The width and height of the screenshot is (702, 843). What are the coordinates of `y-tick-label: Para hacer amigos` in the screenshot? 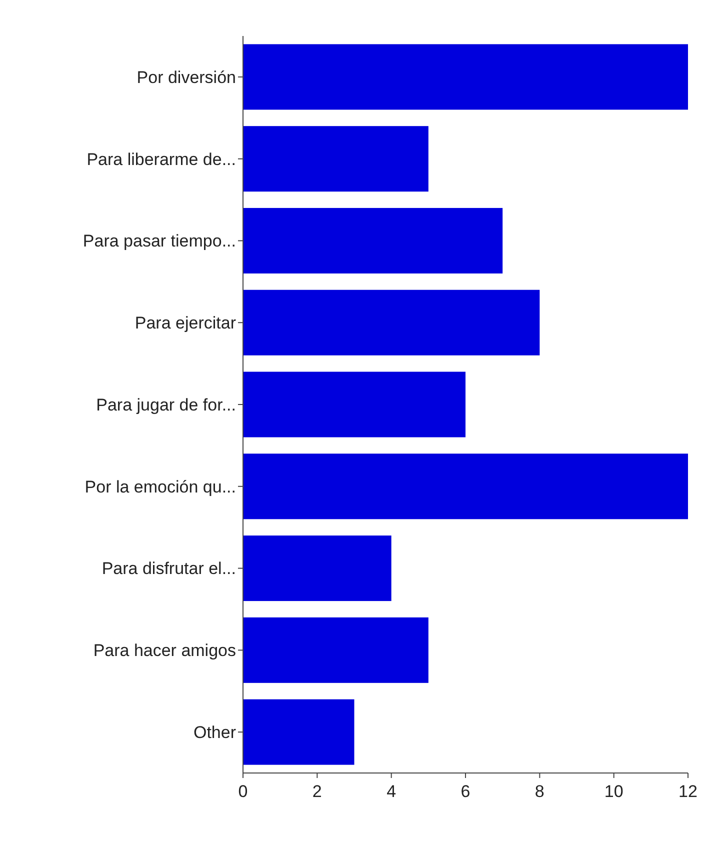 It's located at (164, 650).